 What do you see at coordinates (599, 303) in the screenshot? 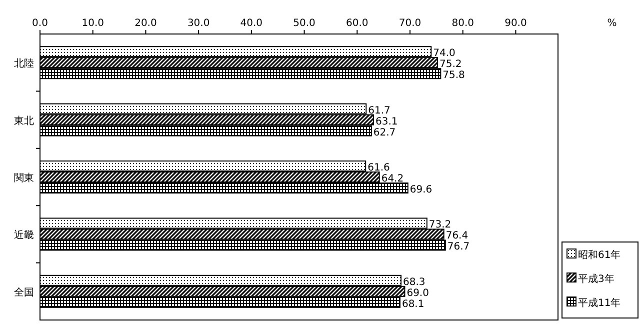
I see `legend-label: 平成11年` at bounding box center [599, 303].